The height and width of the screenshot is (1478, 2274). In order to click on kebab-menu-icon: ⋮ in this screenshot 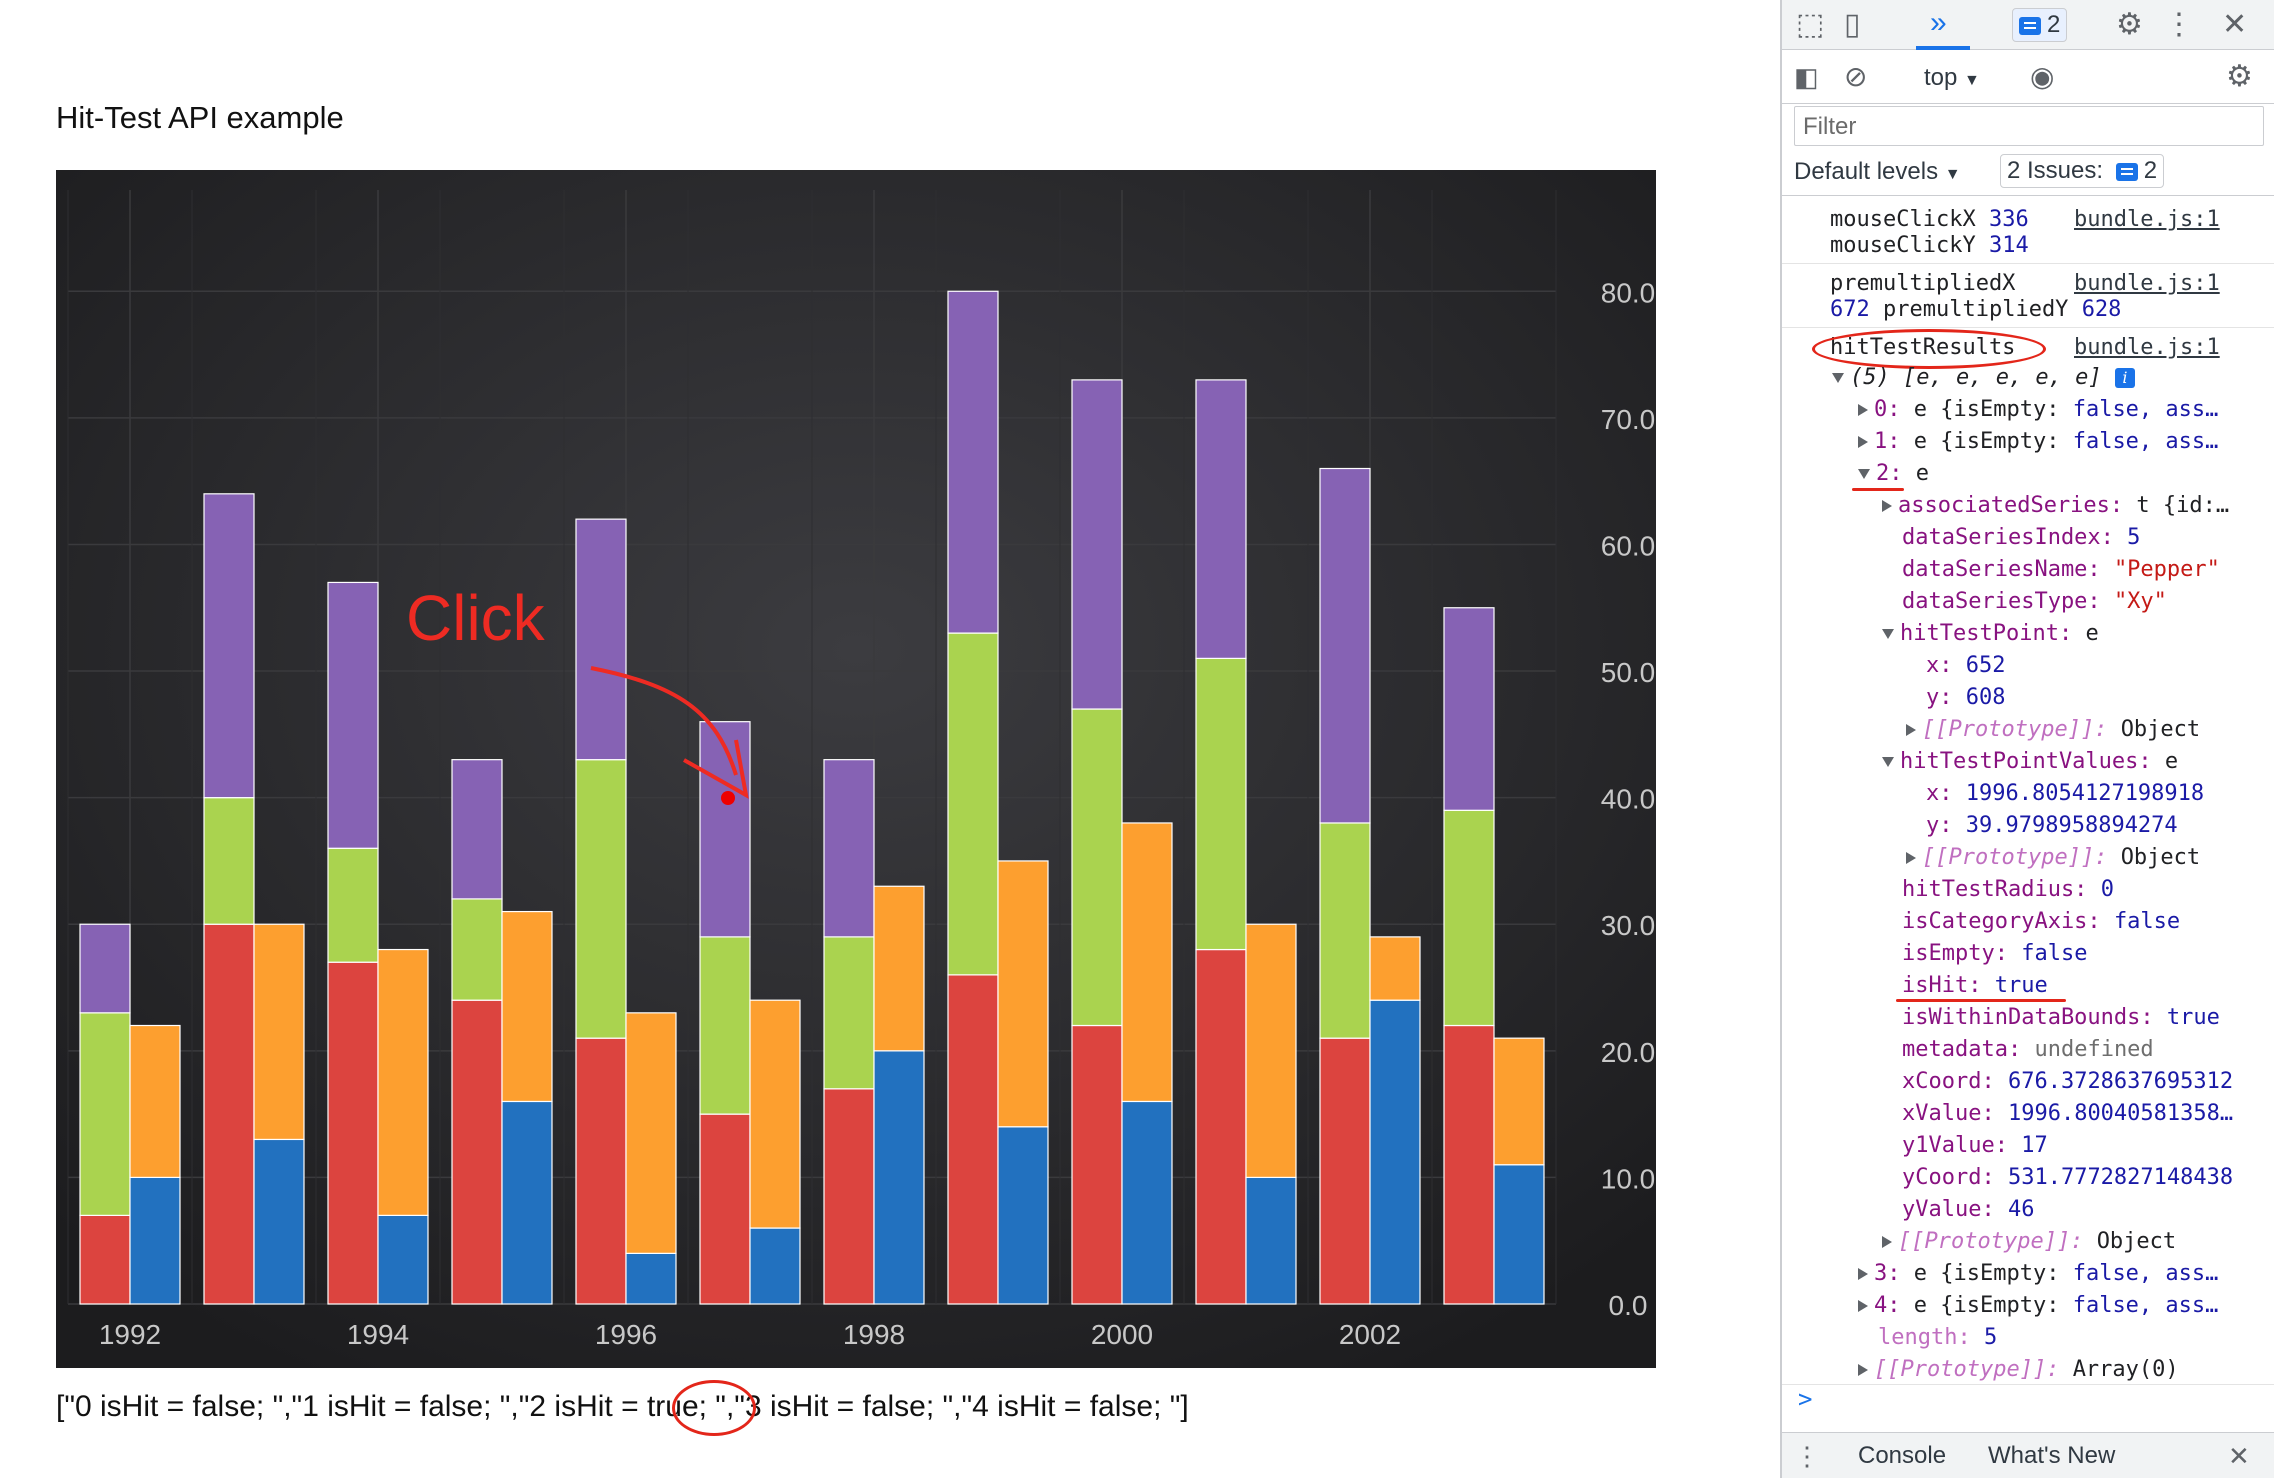, I will do `click(2179, 24)`.